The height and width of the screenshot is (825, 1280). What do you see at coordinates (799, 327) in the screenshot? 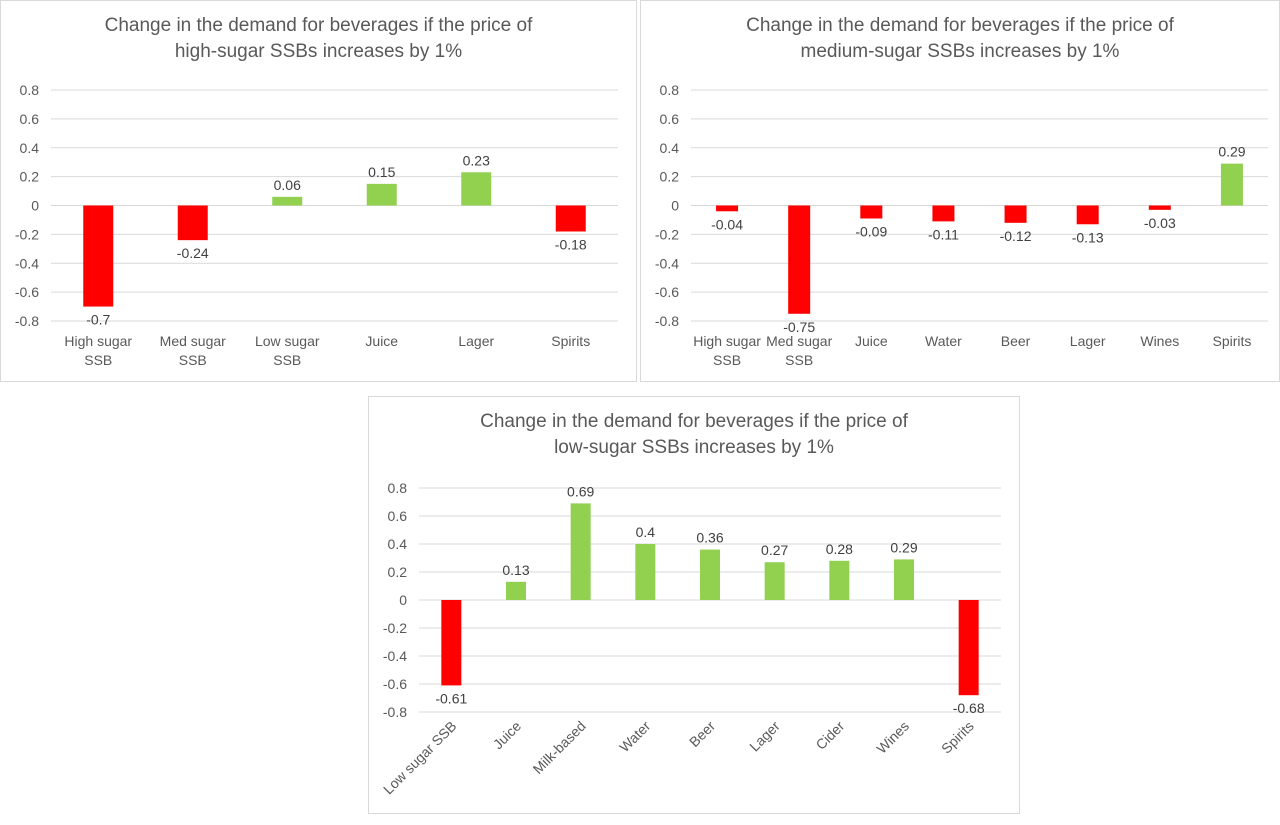
I see `data-label: -0.75` at bounding box center [799, 327].